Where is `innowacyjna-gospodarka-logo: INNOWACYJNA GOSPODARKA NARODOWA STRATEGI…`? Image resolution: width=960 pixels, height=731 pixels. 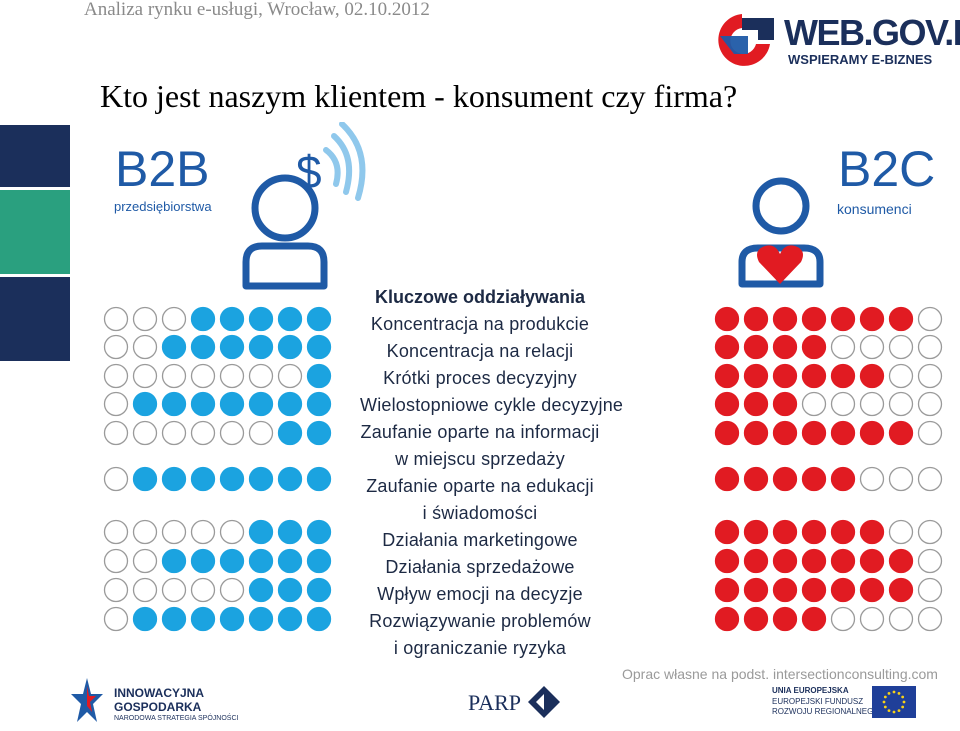 innowacyjna-gospodarka-logo: INNOWACYJNA GOSPODARKA NARODOWA STRATEGI… is located at coordinates (155, 702).